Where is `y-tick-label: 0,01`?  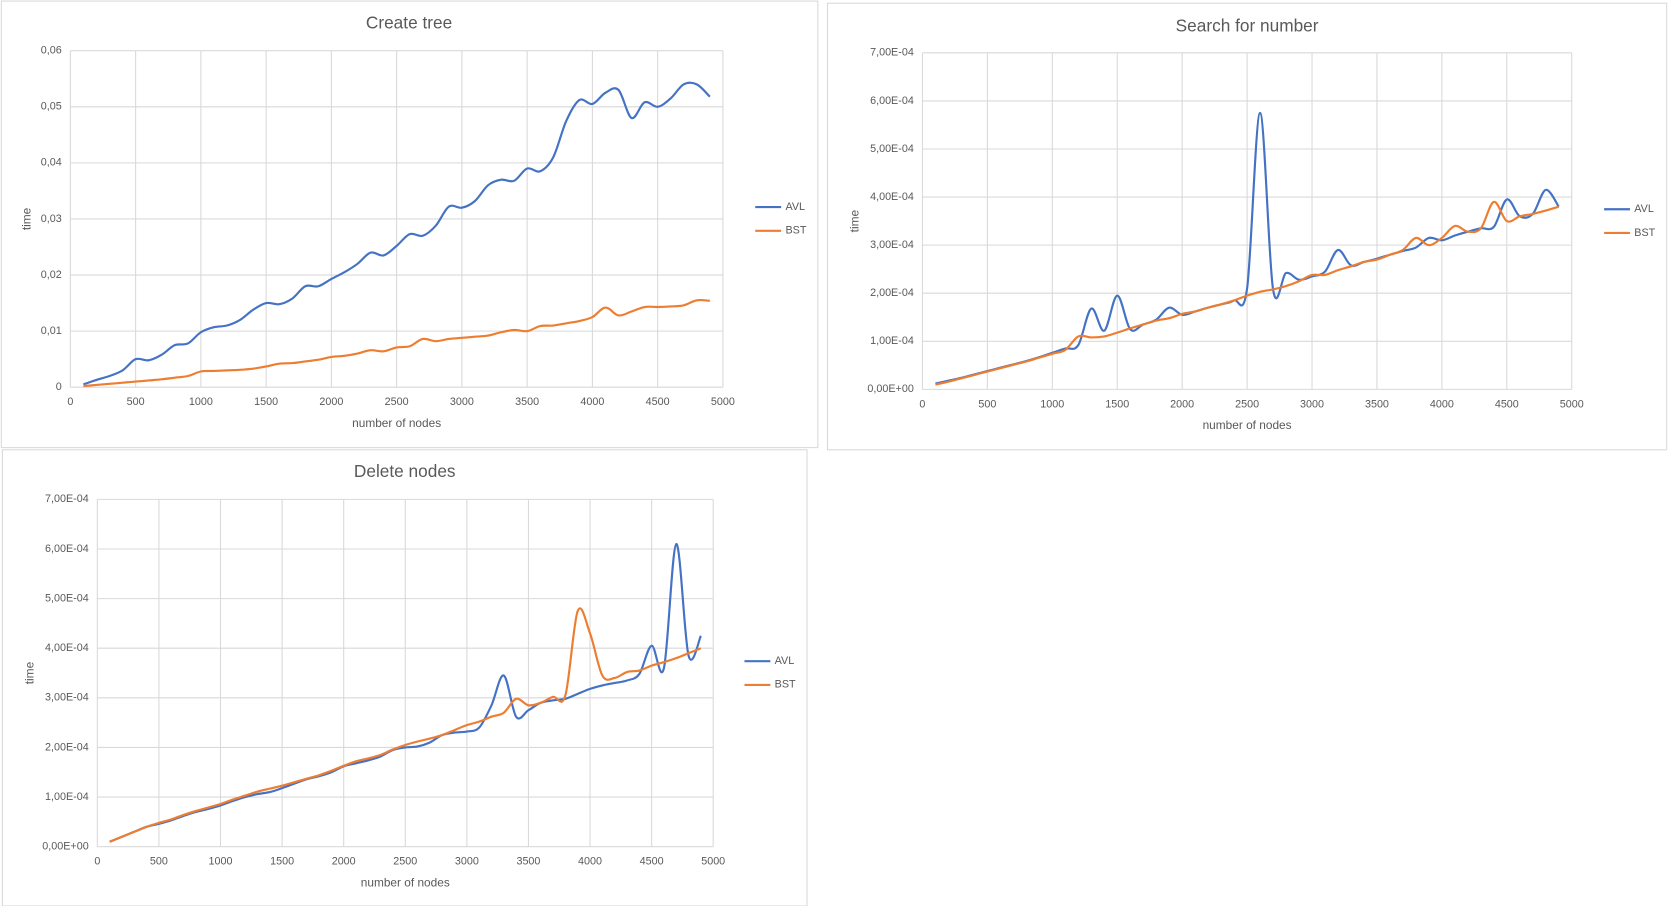
y-tick-label: 0,01 is located at coordinates (51, 331).